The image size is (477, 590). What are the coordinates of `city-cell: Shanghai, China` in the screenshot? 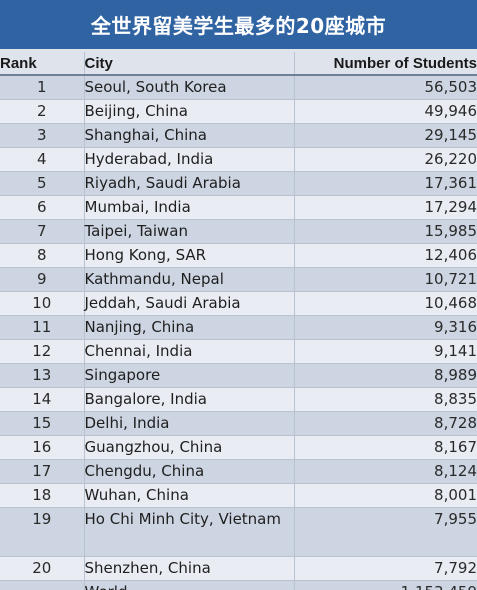 It's located at (188, 135).